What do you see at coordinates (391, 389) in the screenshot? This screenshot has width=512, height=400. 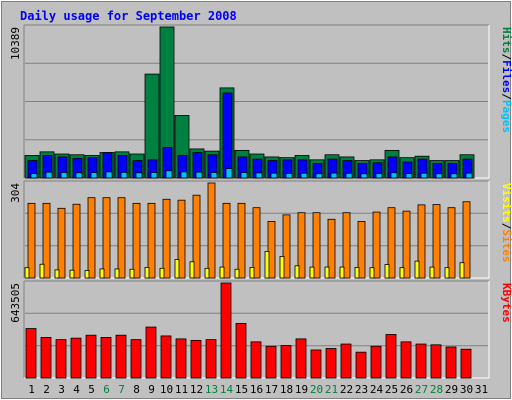 I see `x-tick-label: 25` at bounding box center [391, 389].